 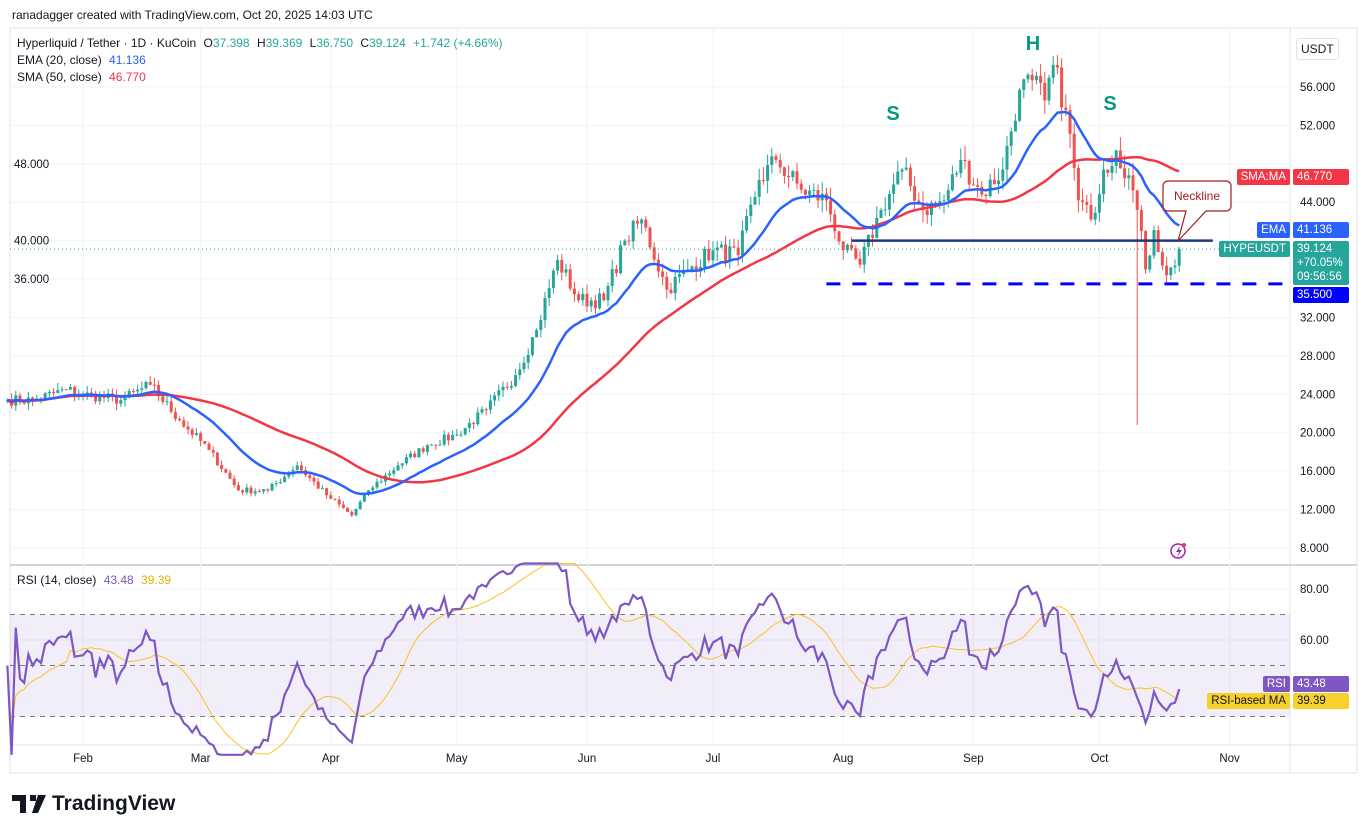 I want to click on flash-icon, so click(x=1178, y=551).